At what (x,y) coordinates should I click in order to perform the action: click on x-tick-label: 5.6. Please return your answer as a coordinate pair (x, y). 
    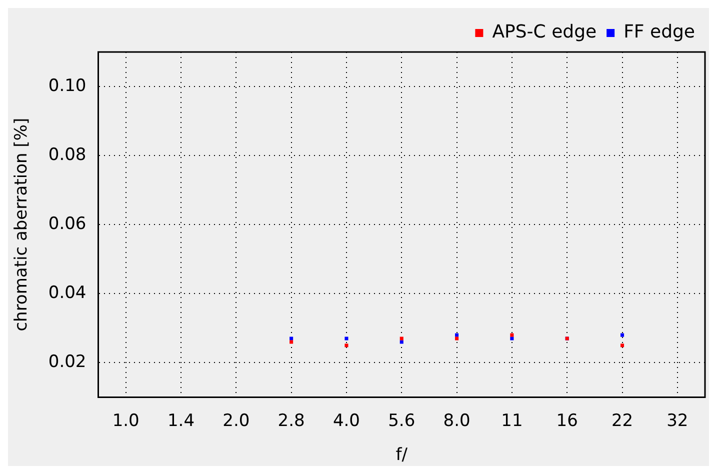
    Looking at the image, I should click on (402, 420).